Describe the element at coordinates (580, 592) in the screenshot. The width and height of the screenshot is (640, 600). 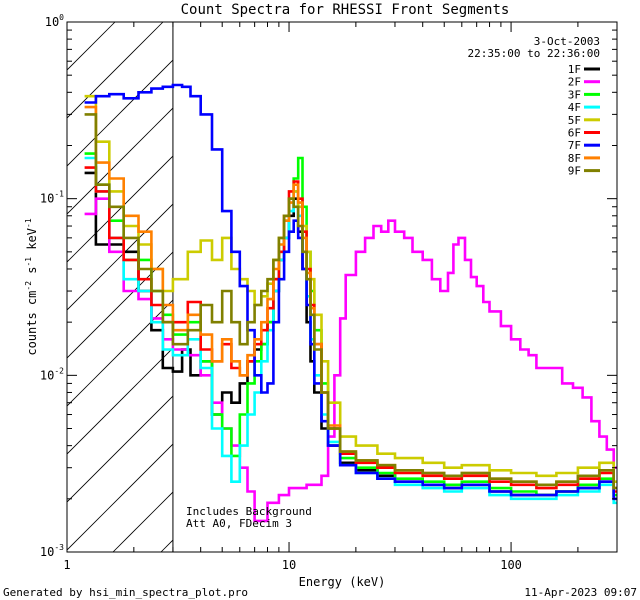
I see `footer-timestamp: 11-Apr-2023 09:07` at that location.